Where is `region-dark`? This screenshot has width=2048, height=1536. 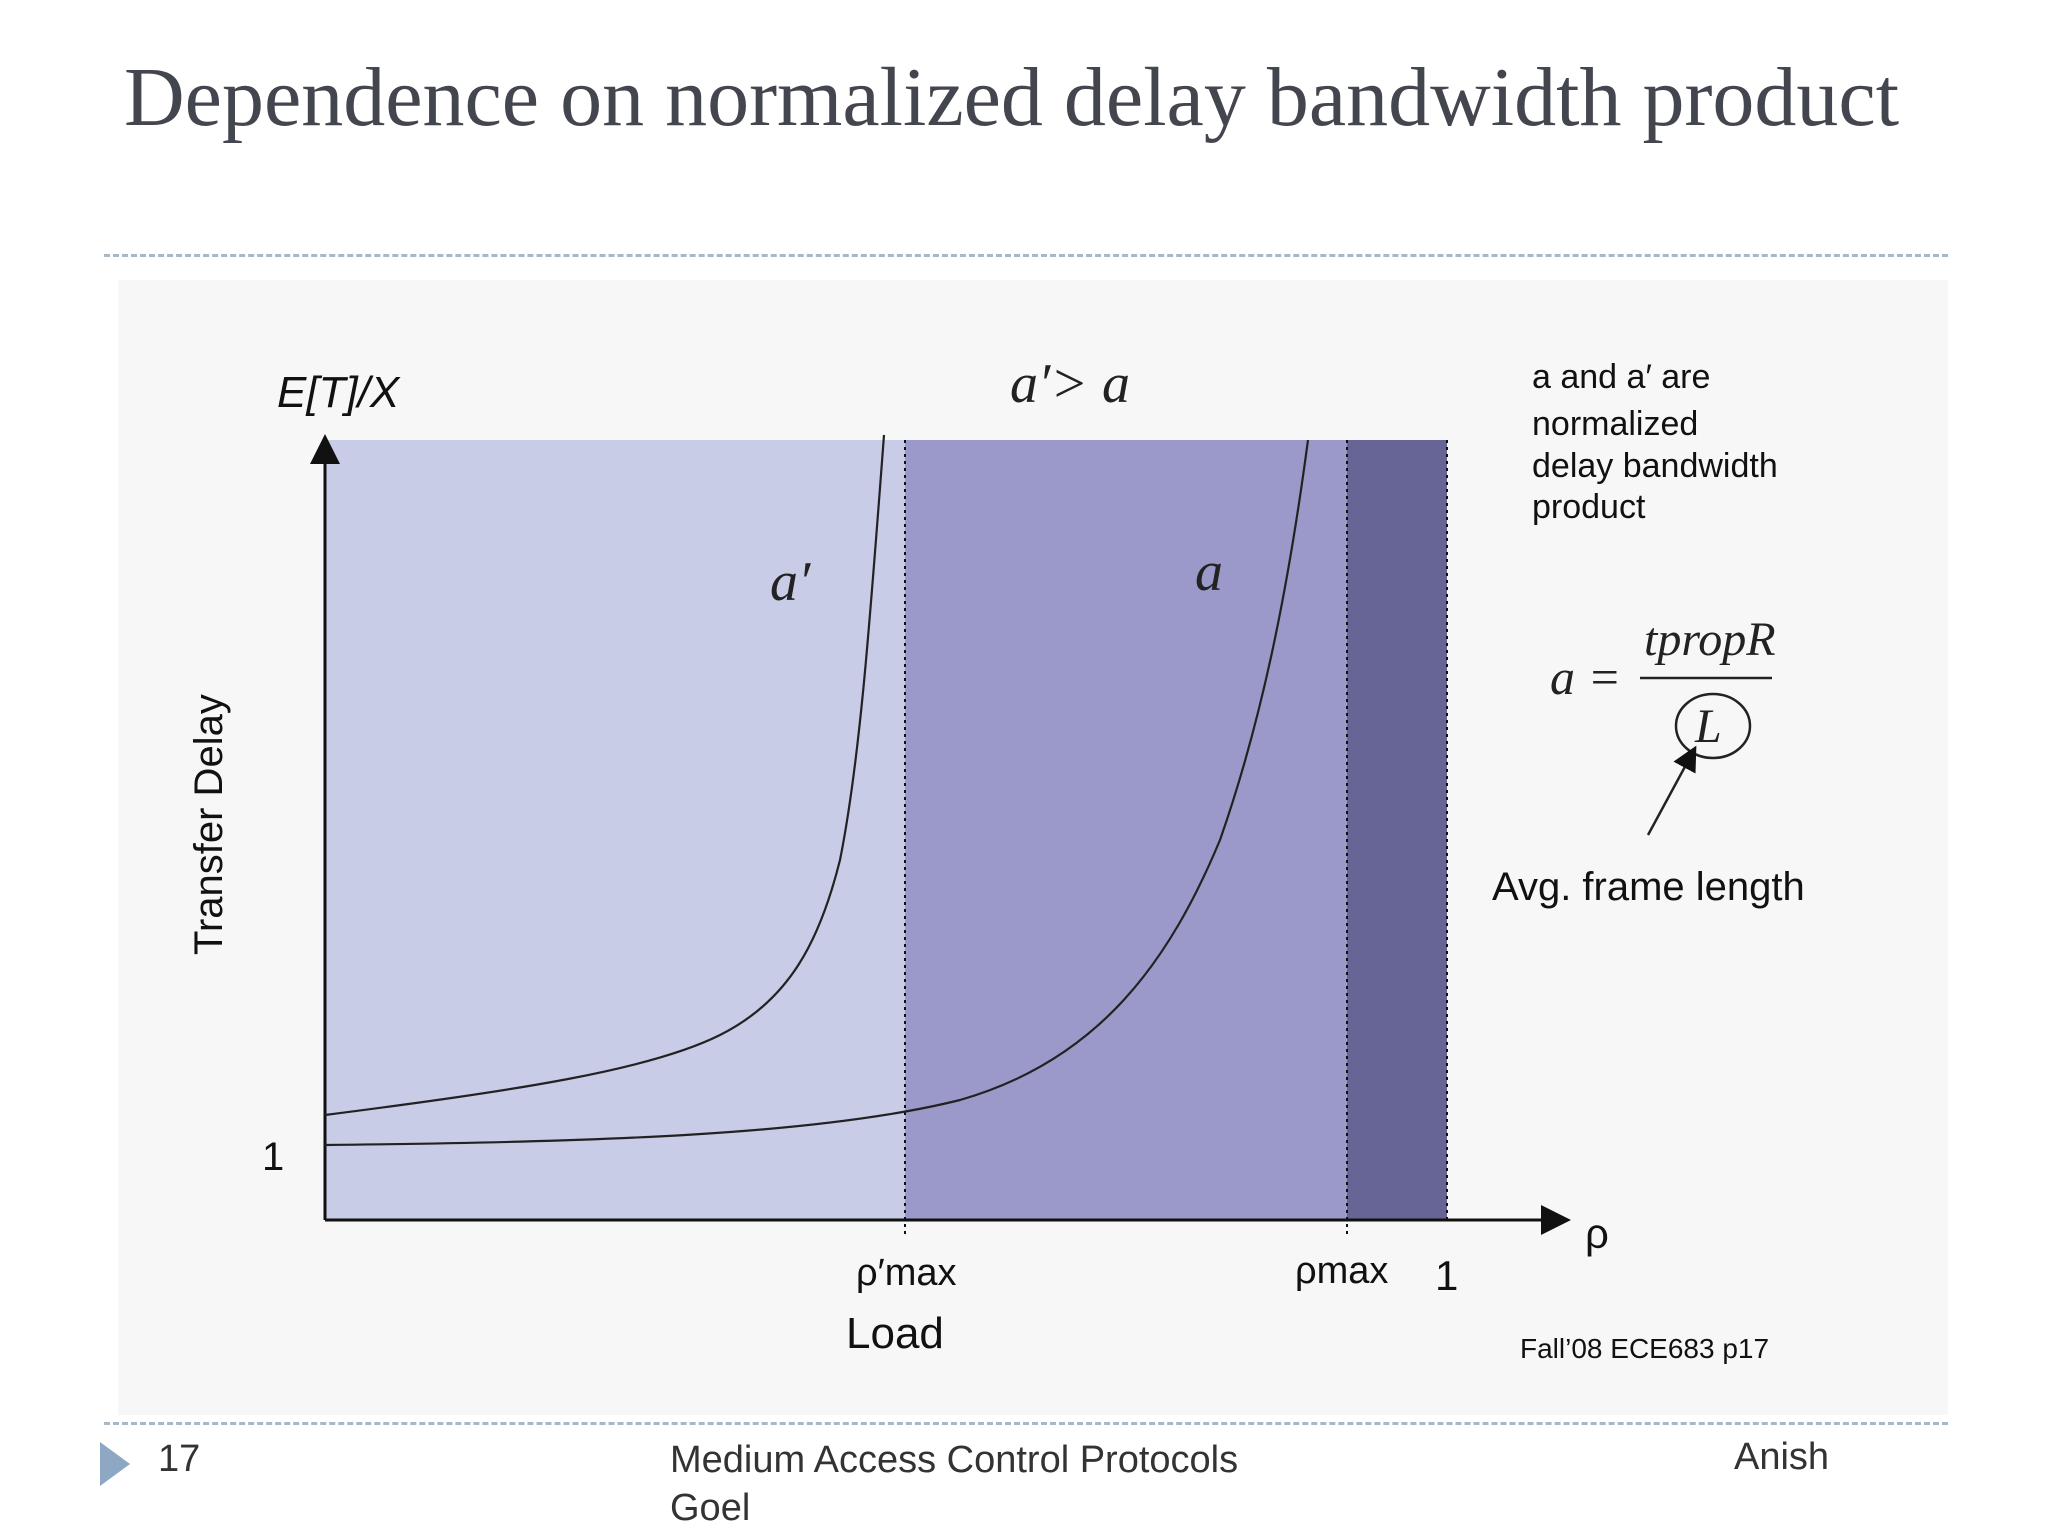
region-dark is located at coordinates (1397, 830).